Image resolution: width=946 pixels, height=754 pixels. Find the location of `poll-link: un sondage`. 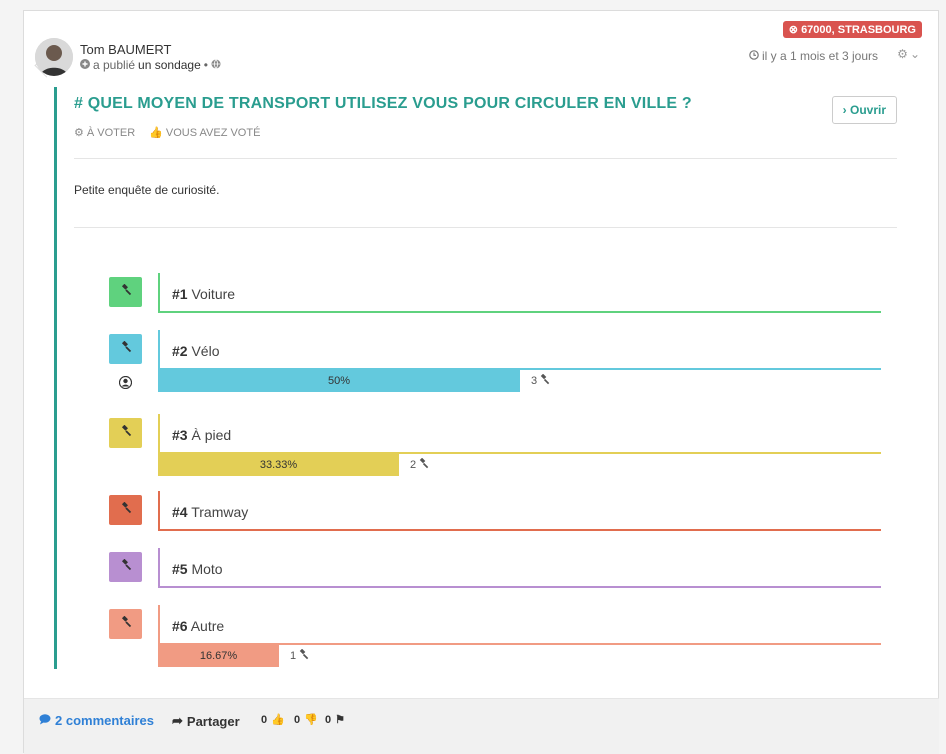

poll-link: un sondage is located at coordinates (169, 65).